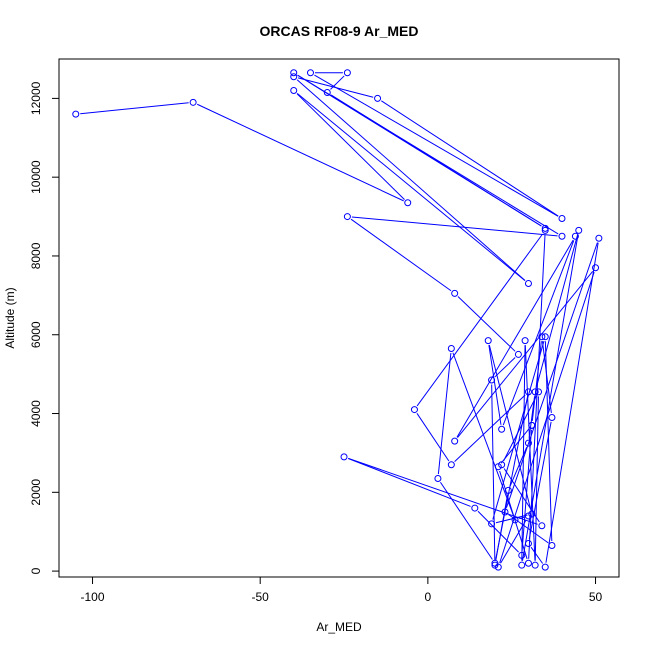 Image resolution: width=650 pixels, height=650 pixels. What do you see at coordinates (342, 590) in the screenshot?
I see `x-axis: -100 -50 0 50` at bounding box center [342, 590].